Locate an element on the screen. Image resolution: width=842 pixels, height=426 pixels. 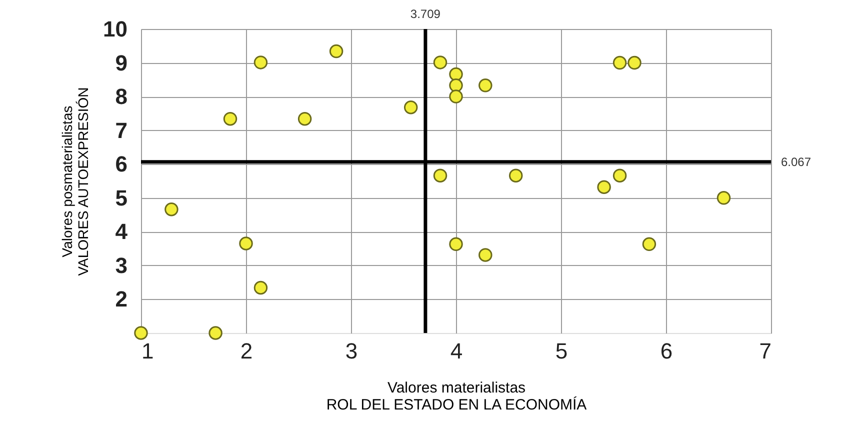
ref-line-label: 6.067 is located at coordinates (796, 161).